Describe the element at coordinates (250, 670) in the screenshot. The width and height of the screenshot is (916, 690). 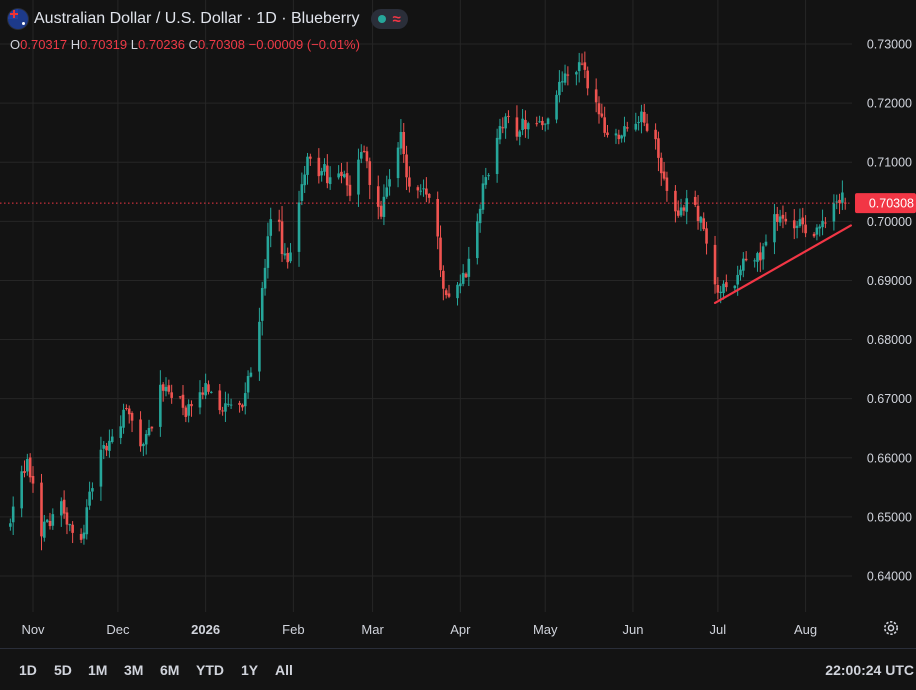
I see `range-button-1y: 1Y` at that location.